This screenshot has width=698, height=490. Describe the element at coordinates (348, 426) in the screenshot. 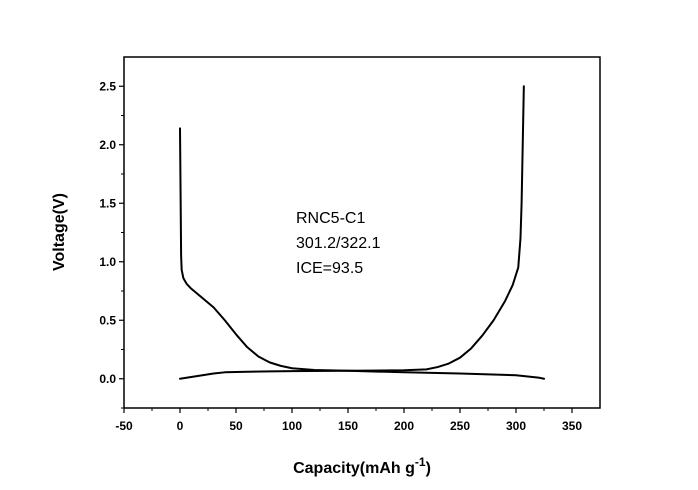

I see `x-tick-label: 150` at that location.